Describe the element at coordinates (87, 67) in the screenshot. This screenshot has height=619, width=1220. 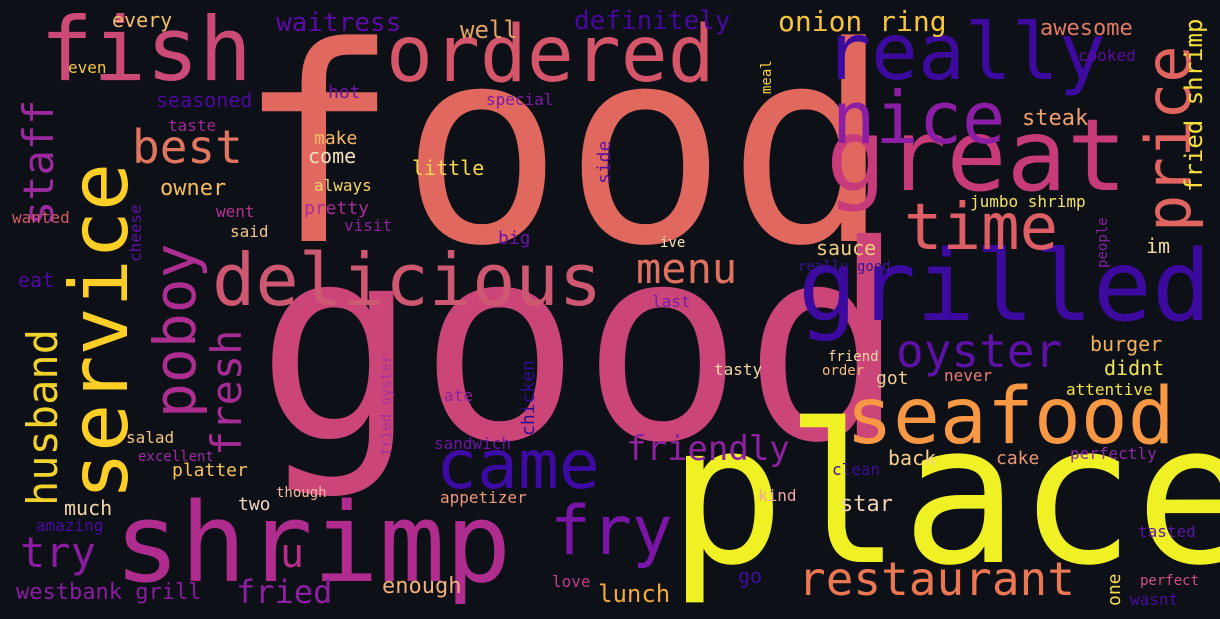
I see `word: even` at that location.